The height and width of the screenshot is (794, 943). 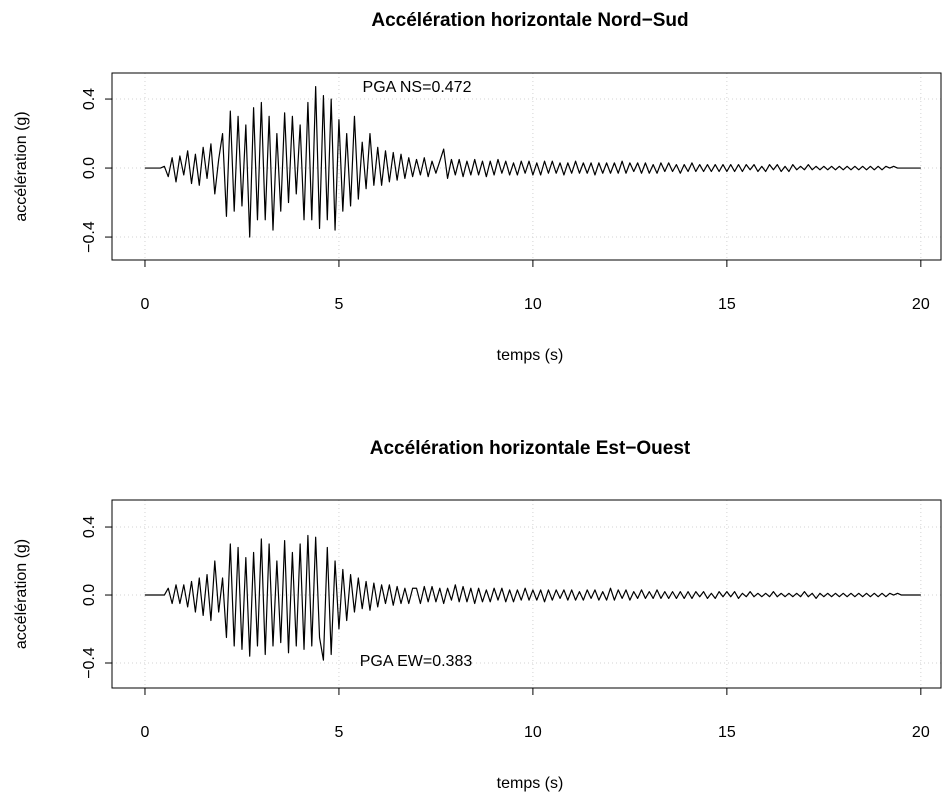 I want to click on annotation: PGA NS=0.472, so click(x=417, y=87).